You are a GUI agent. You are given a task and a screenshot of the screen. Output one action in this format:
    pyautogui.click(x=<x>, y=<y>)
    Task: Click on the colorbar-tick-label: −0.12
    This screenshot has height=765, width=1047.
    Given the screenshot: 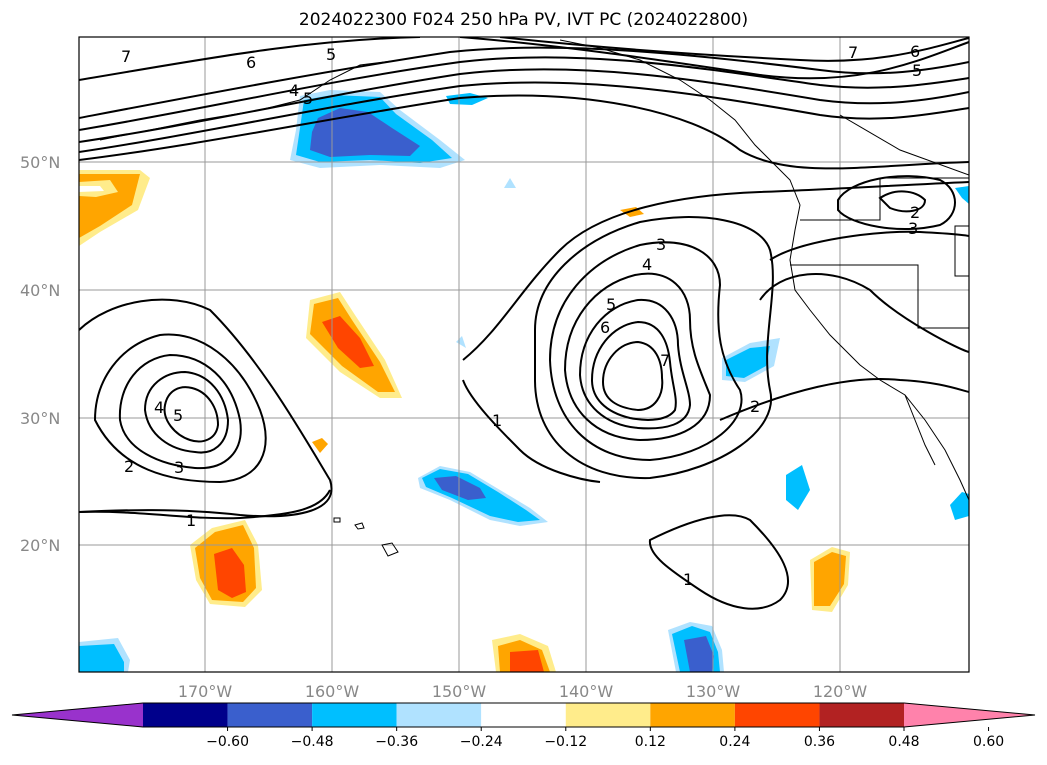 What is the action you would take?
    pyautogui.click(x=565, y=742)
    